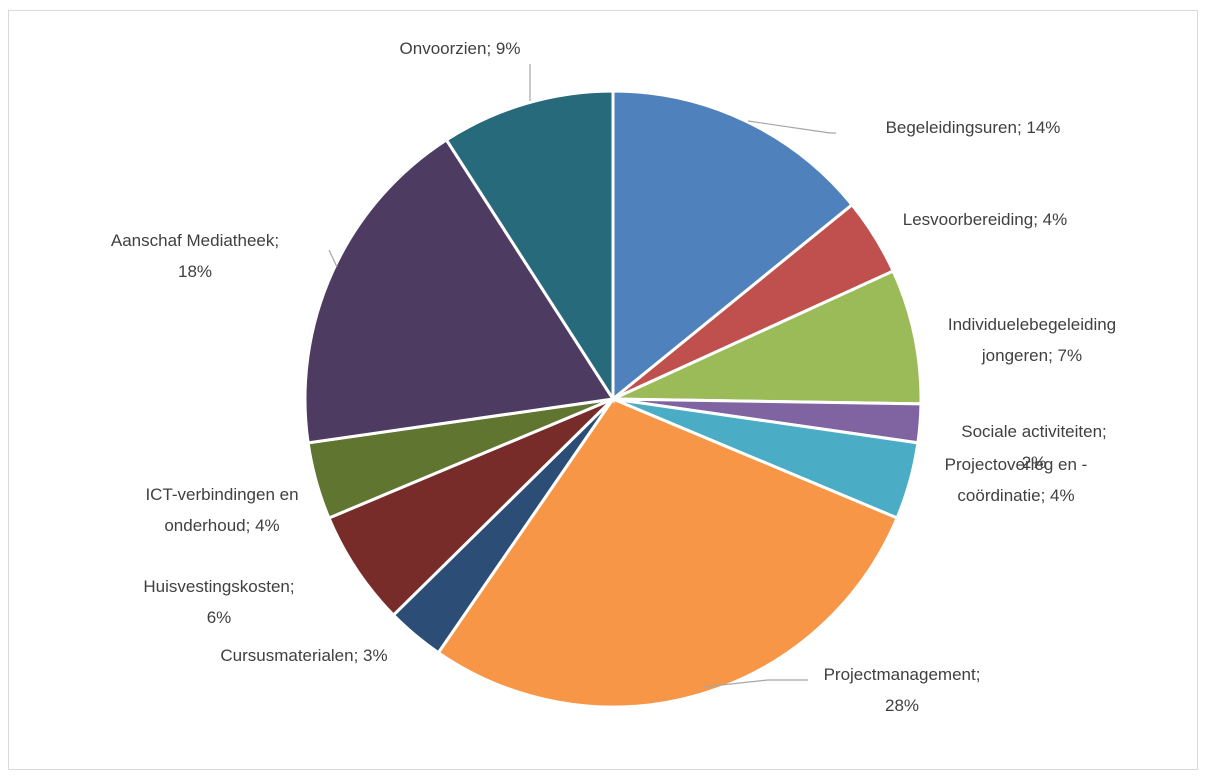 The height and width of the screenshot is (776, 1207). What do you see at coordinates (1032, 340) in the screenshot?
I see `data-label-individuelebegeleiding-jongeren: Individuelebegeleiding jongeren; 7%` at bounding box center [1032, 340].